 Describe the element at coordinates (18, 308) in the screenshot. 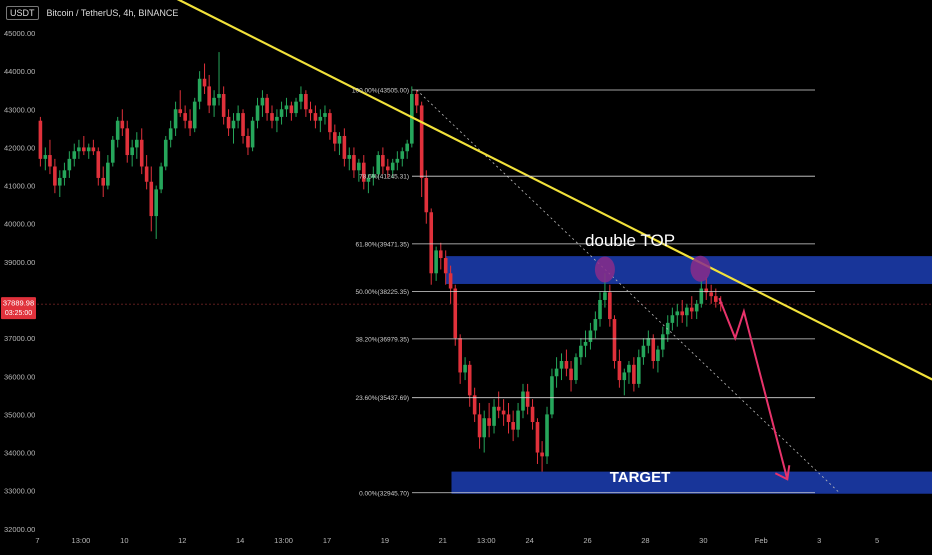

I see `current-price-tag` at that location.